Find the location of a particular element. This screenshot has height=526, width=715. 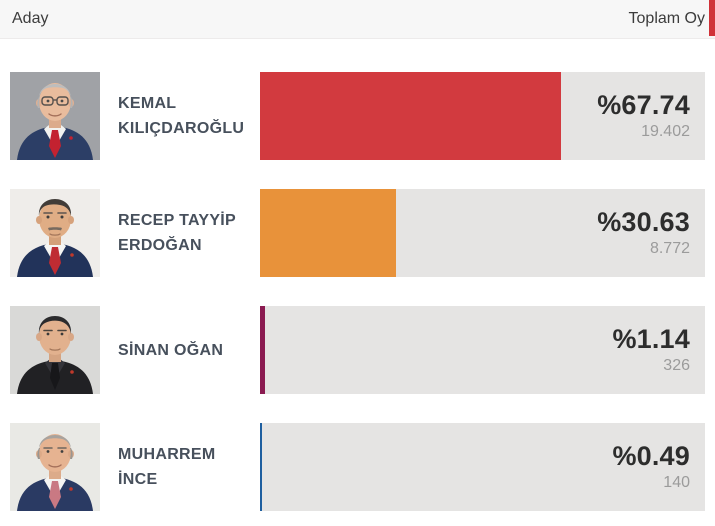

vote-count: 326 is located at coordinates (676, 365).